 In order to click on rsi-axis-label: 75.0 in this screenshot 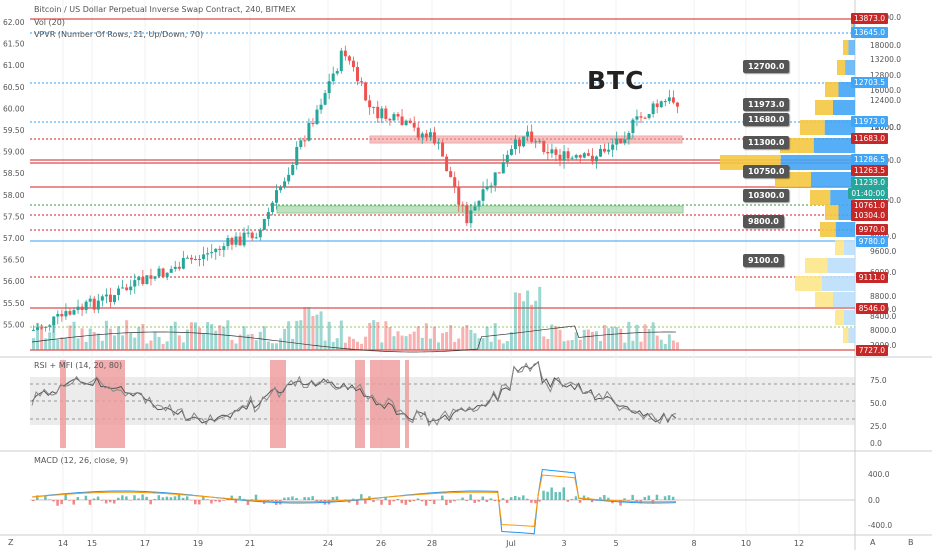, I will do `click(878, 380)`.